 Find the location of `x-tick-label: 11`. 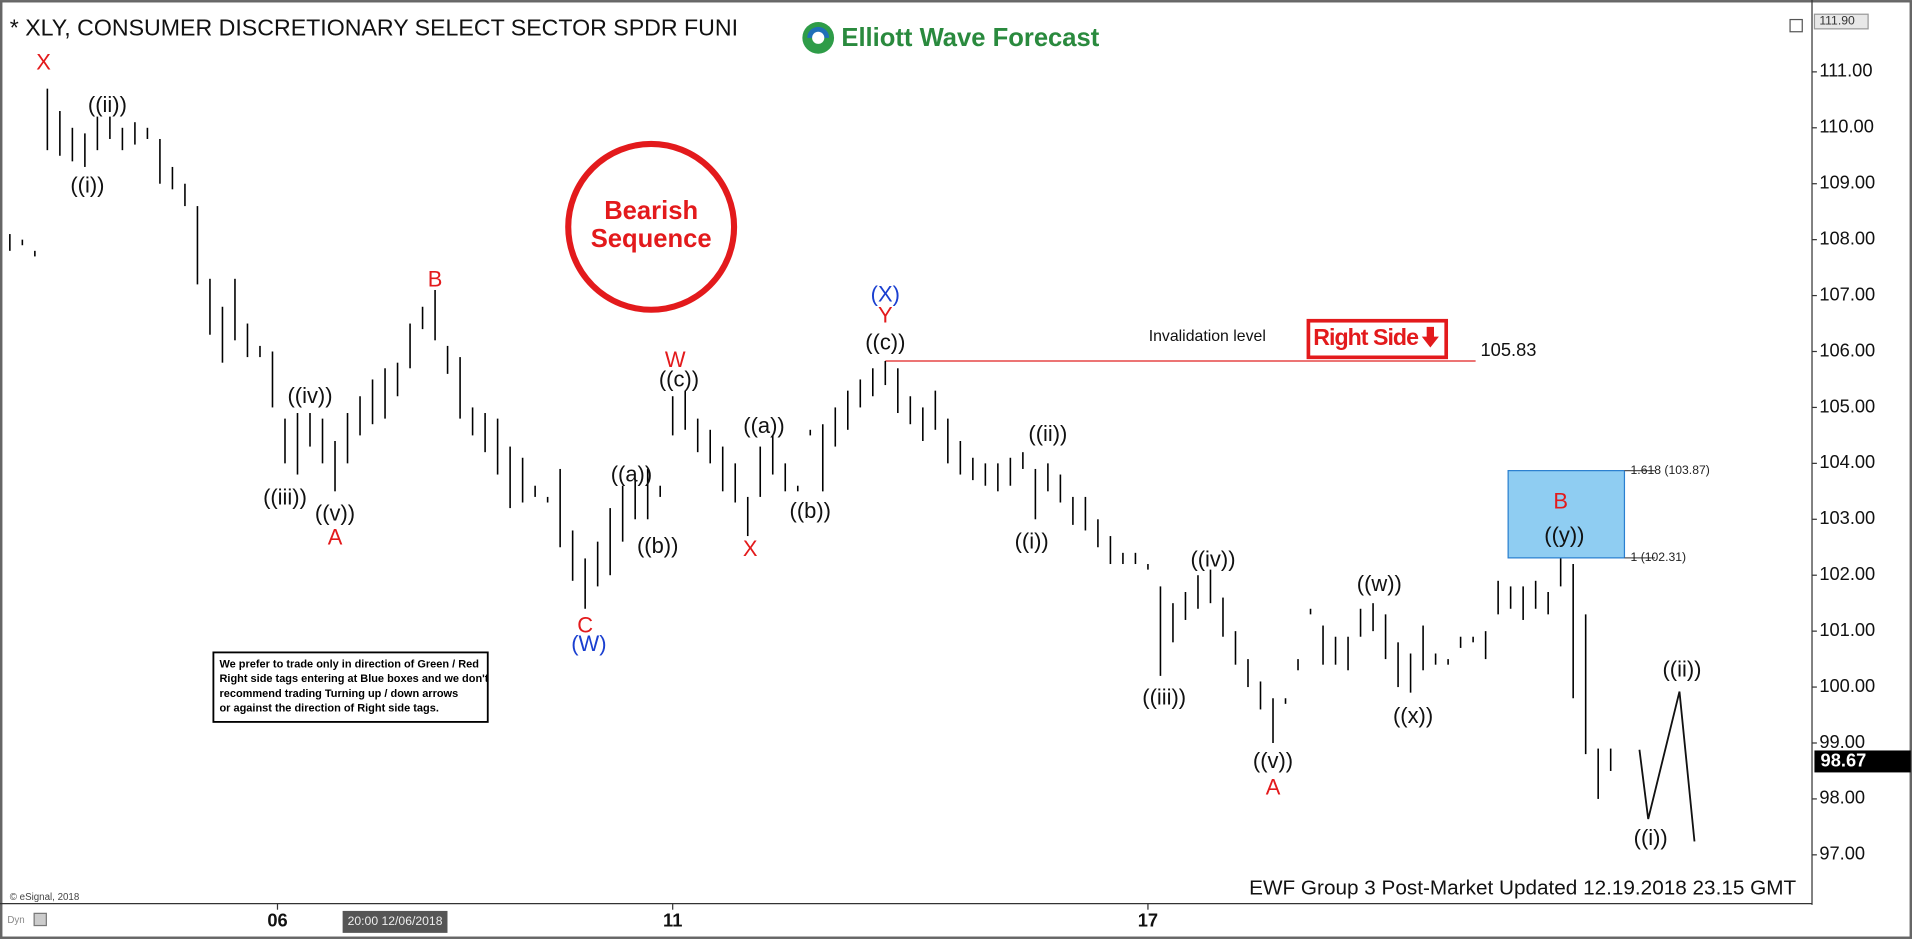

x-tick-label: 11 is located at coordinates (672, 920).